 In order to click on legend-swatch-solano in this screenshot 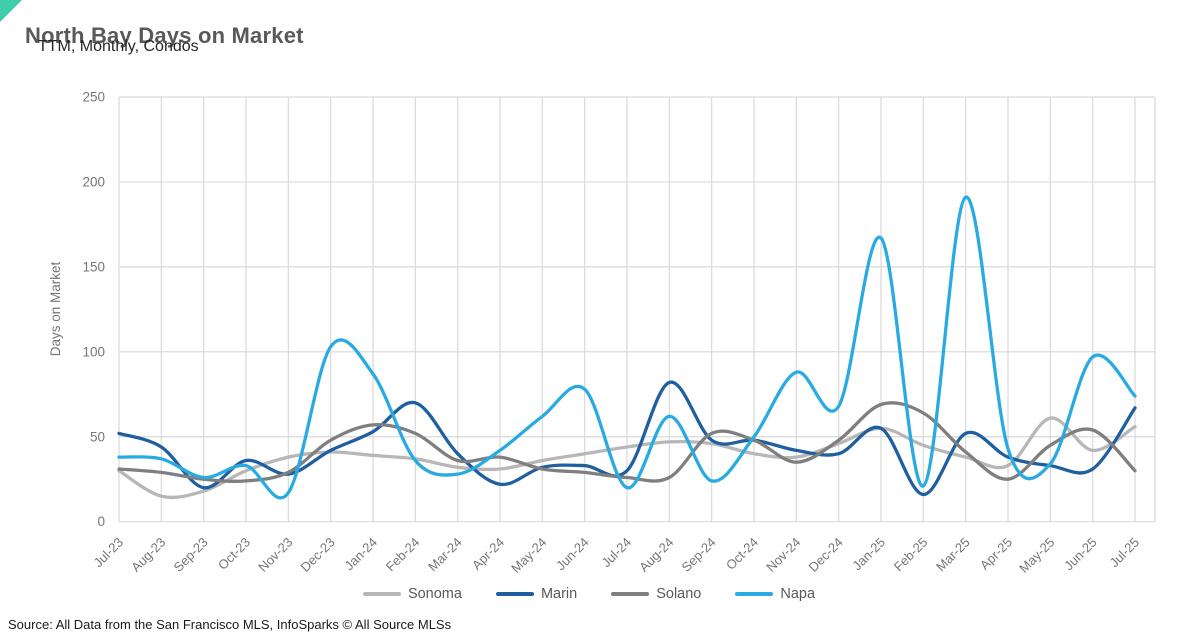, I will do `click(630, 594)`.